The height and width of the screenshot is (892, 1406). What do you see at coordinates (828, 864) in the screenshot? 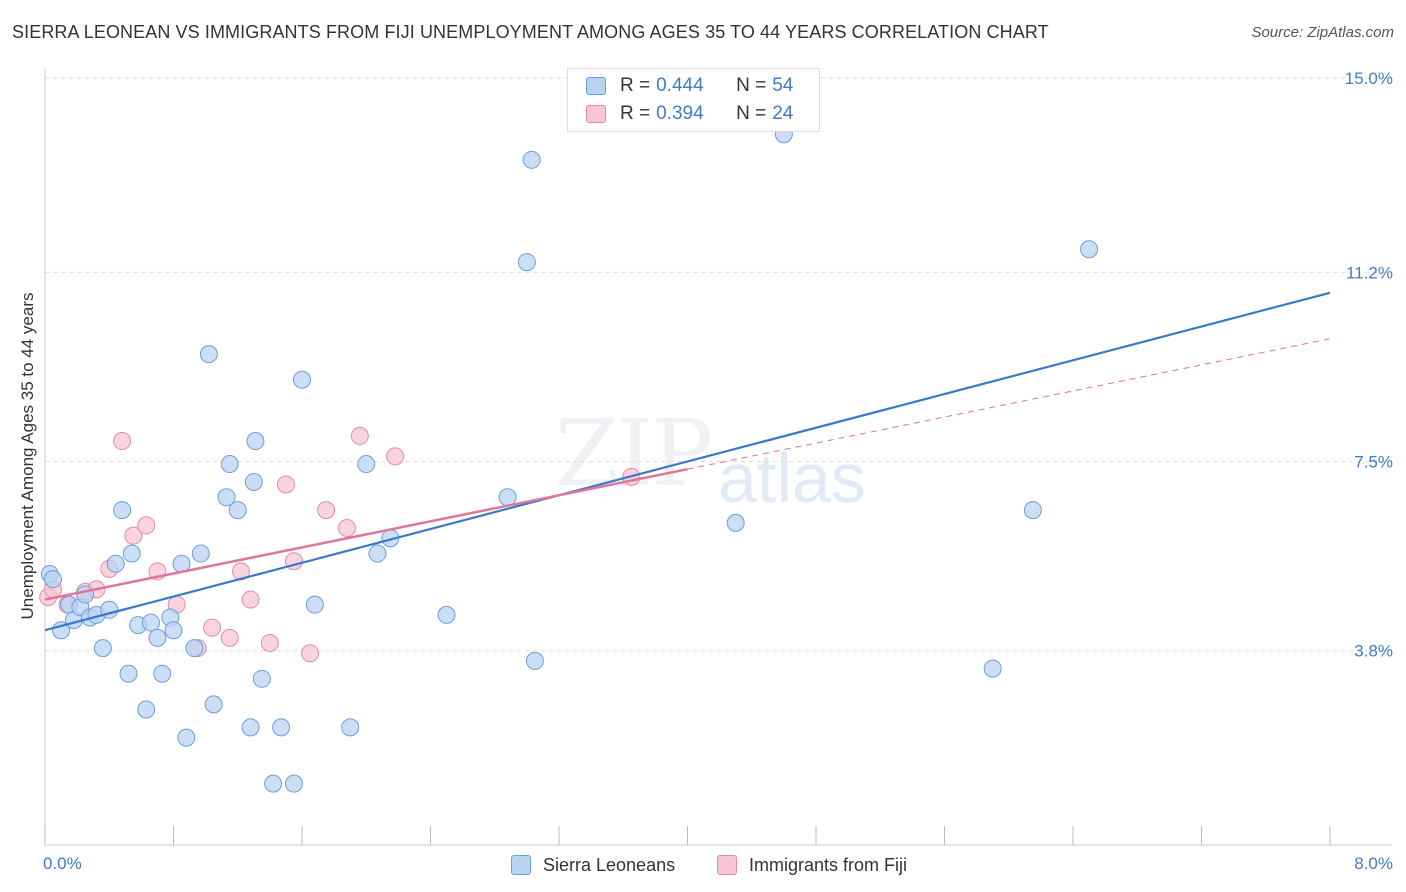
I see `legend-label: Immigrants from Fiji` at bounding box center [828, 864].